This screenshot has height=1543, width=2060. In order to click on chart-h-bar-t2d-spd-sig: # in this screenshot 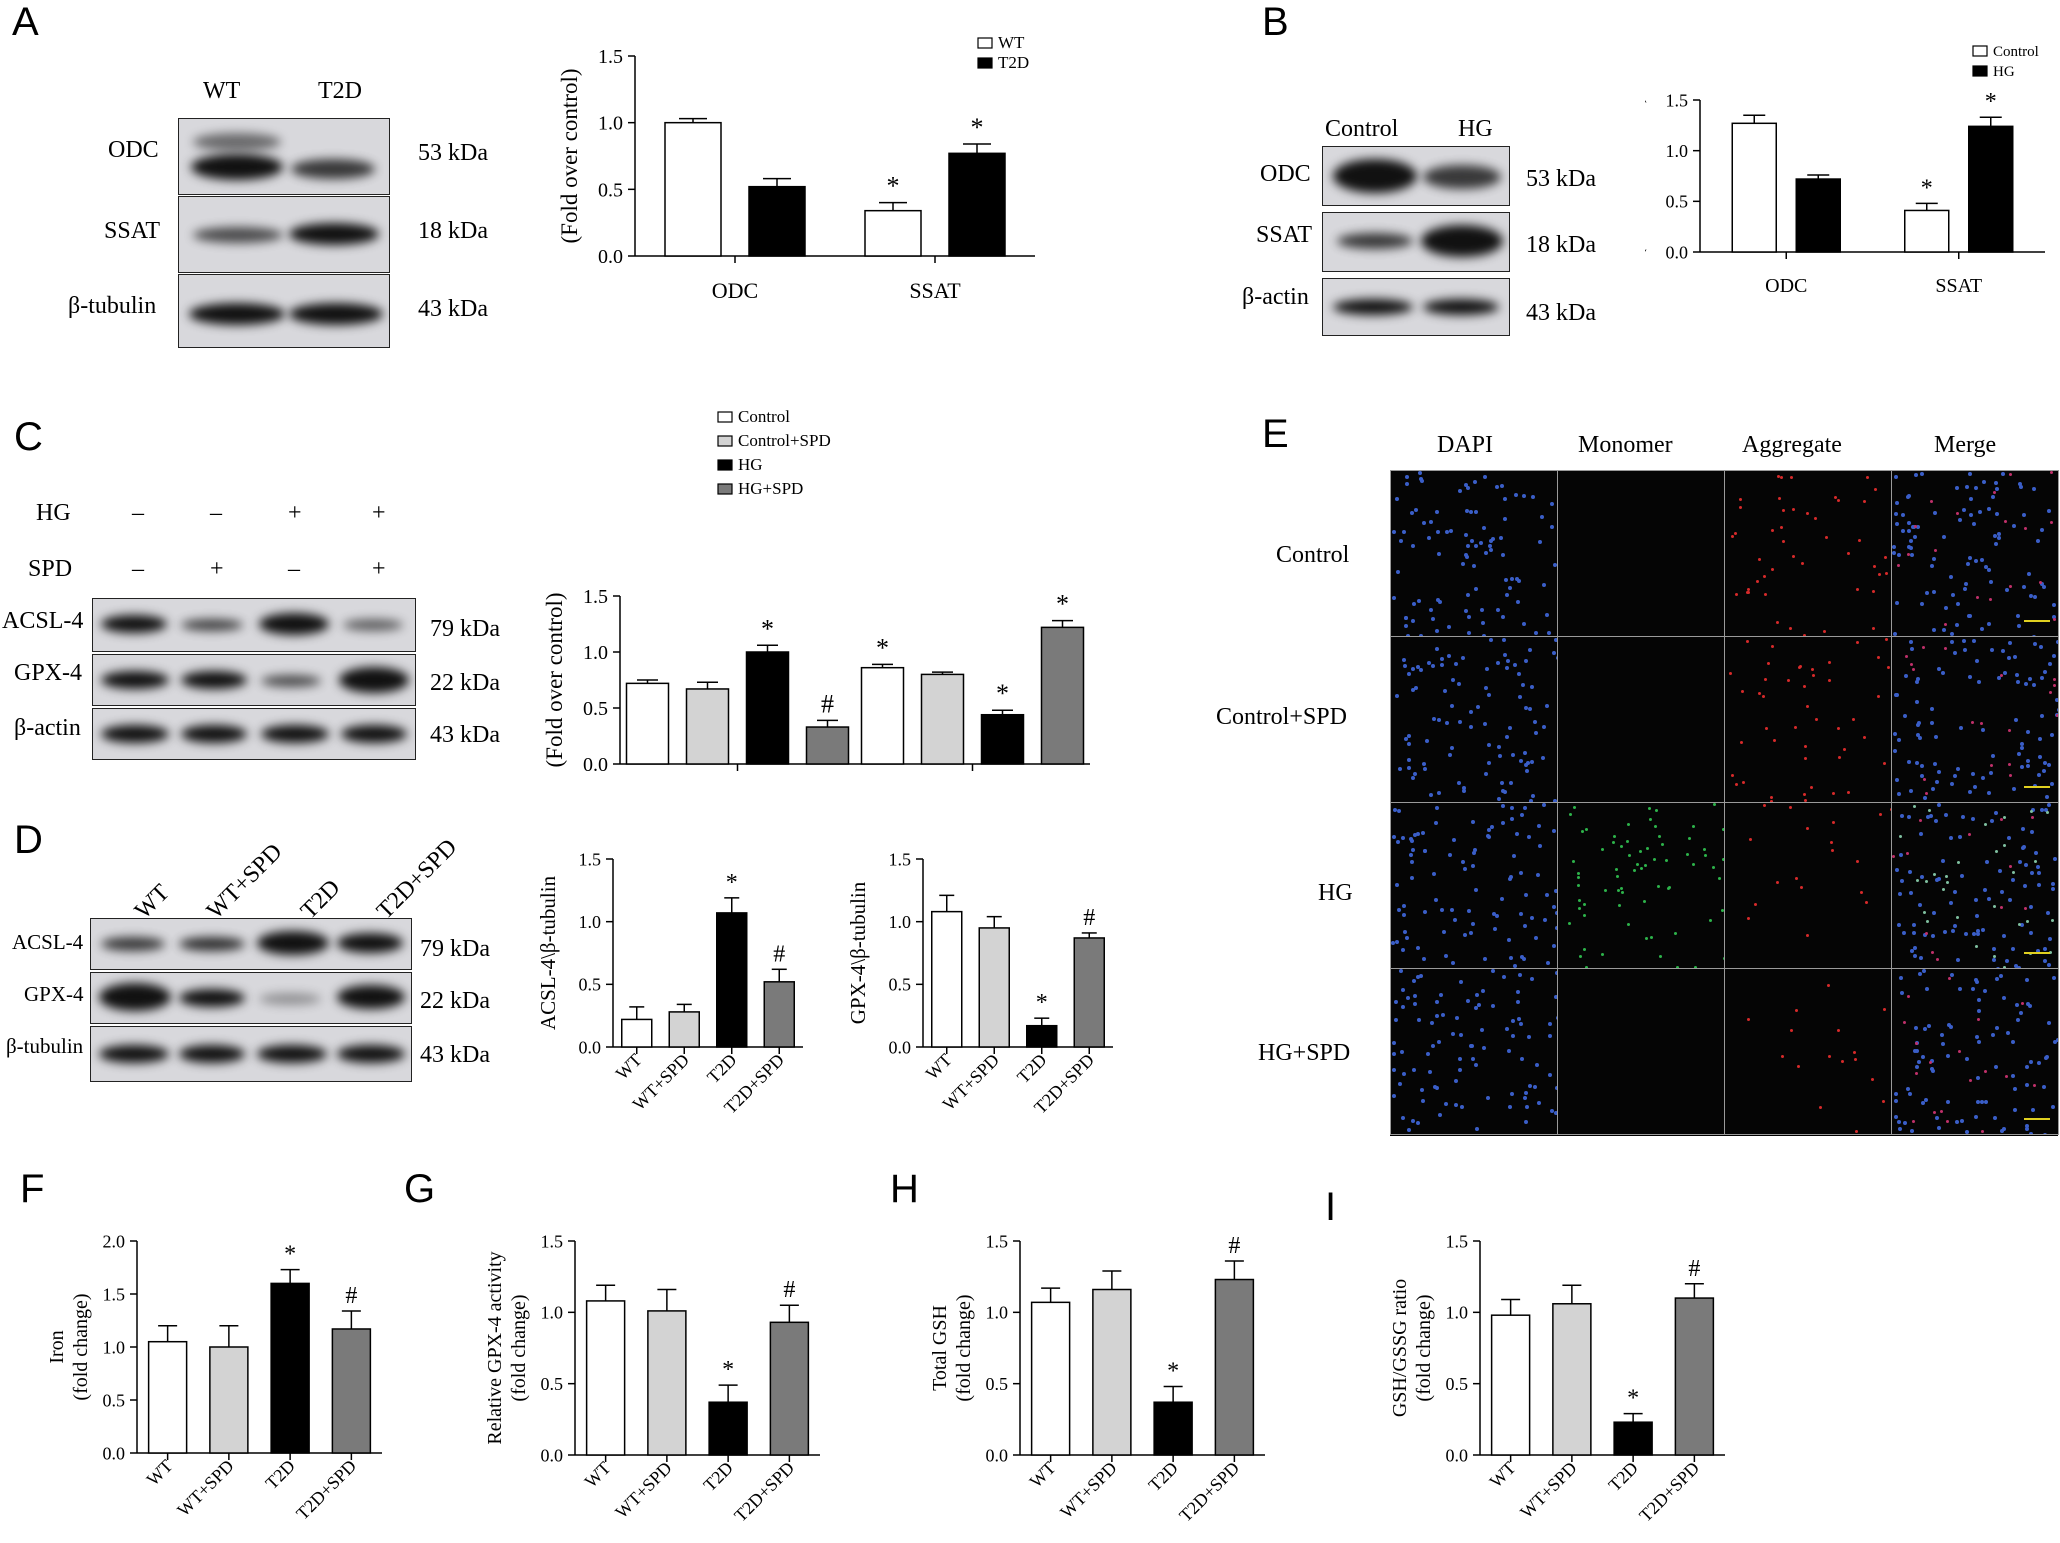, I will do `click(1234, 1246)`.